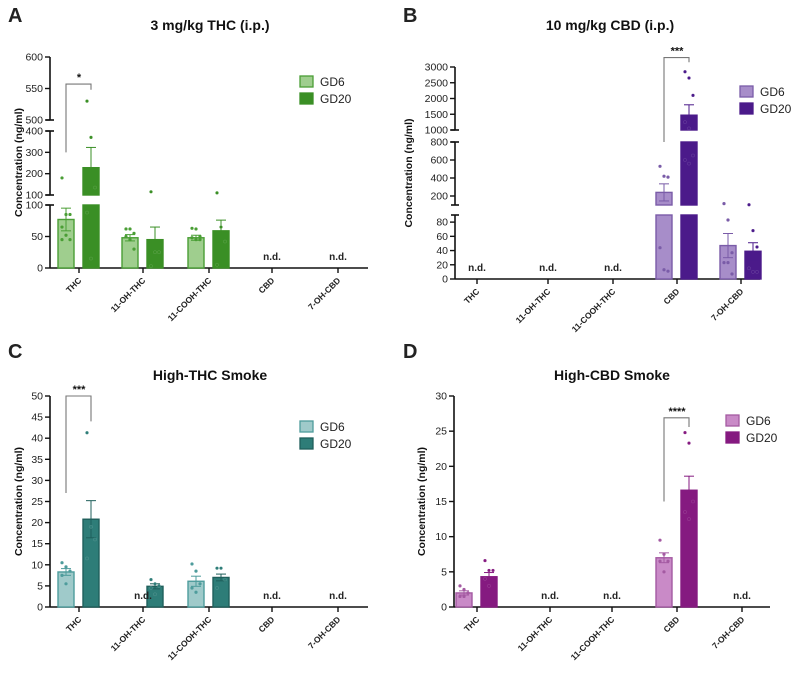  Describe the element at coordinates (442, 237) in the screenshot. I see `y-tick-label: 60` at that location.